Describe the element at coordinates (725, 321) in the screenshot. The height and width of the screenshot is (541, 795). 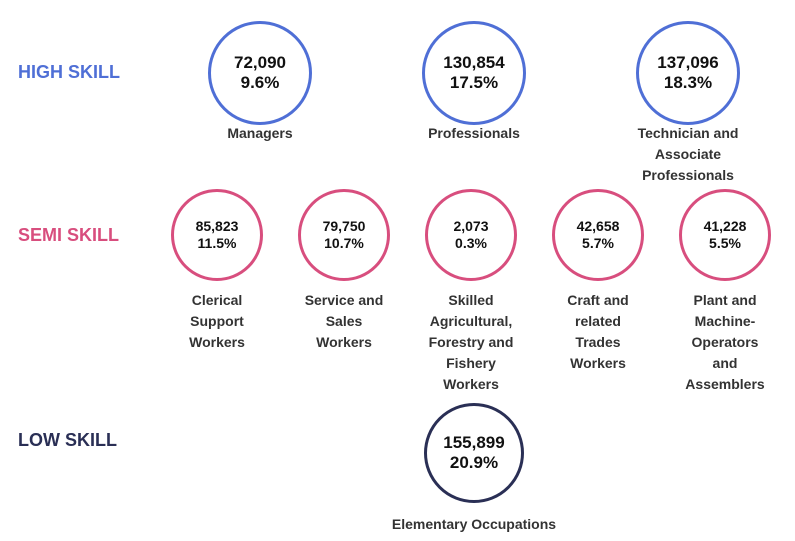
I see `name-line: Machine-` at that location.